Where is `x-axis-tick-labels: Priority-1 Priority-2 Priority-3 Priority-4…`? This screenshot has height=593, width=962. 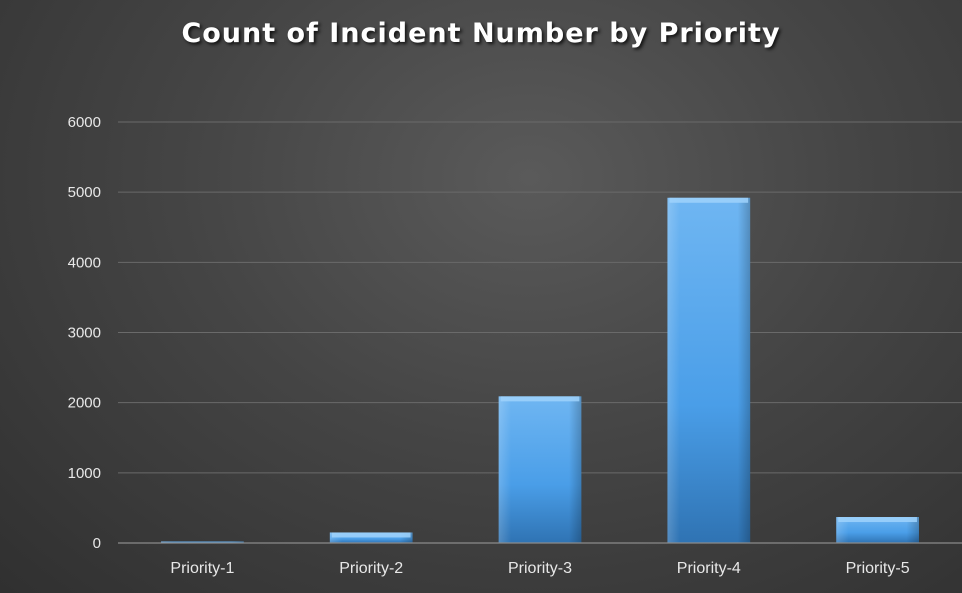
x-axis-tick-labels: Priority-1 Priority-2 Priority-3 Priority-4… is located at coordinates (539, 568).